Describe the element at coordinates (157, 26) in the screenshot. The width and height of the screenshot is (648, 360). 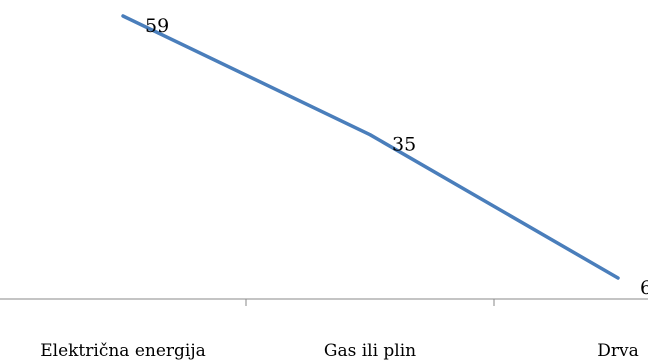
I see `data-label-1: 59` at that location.